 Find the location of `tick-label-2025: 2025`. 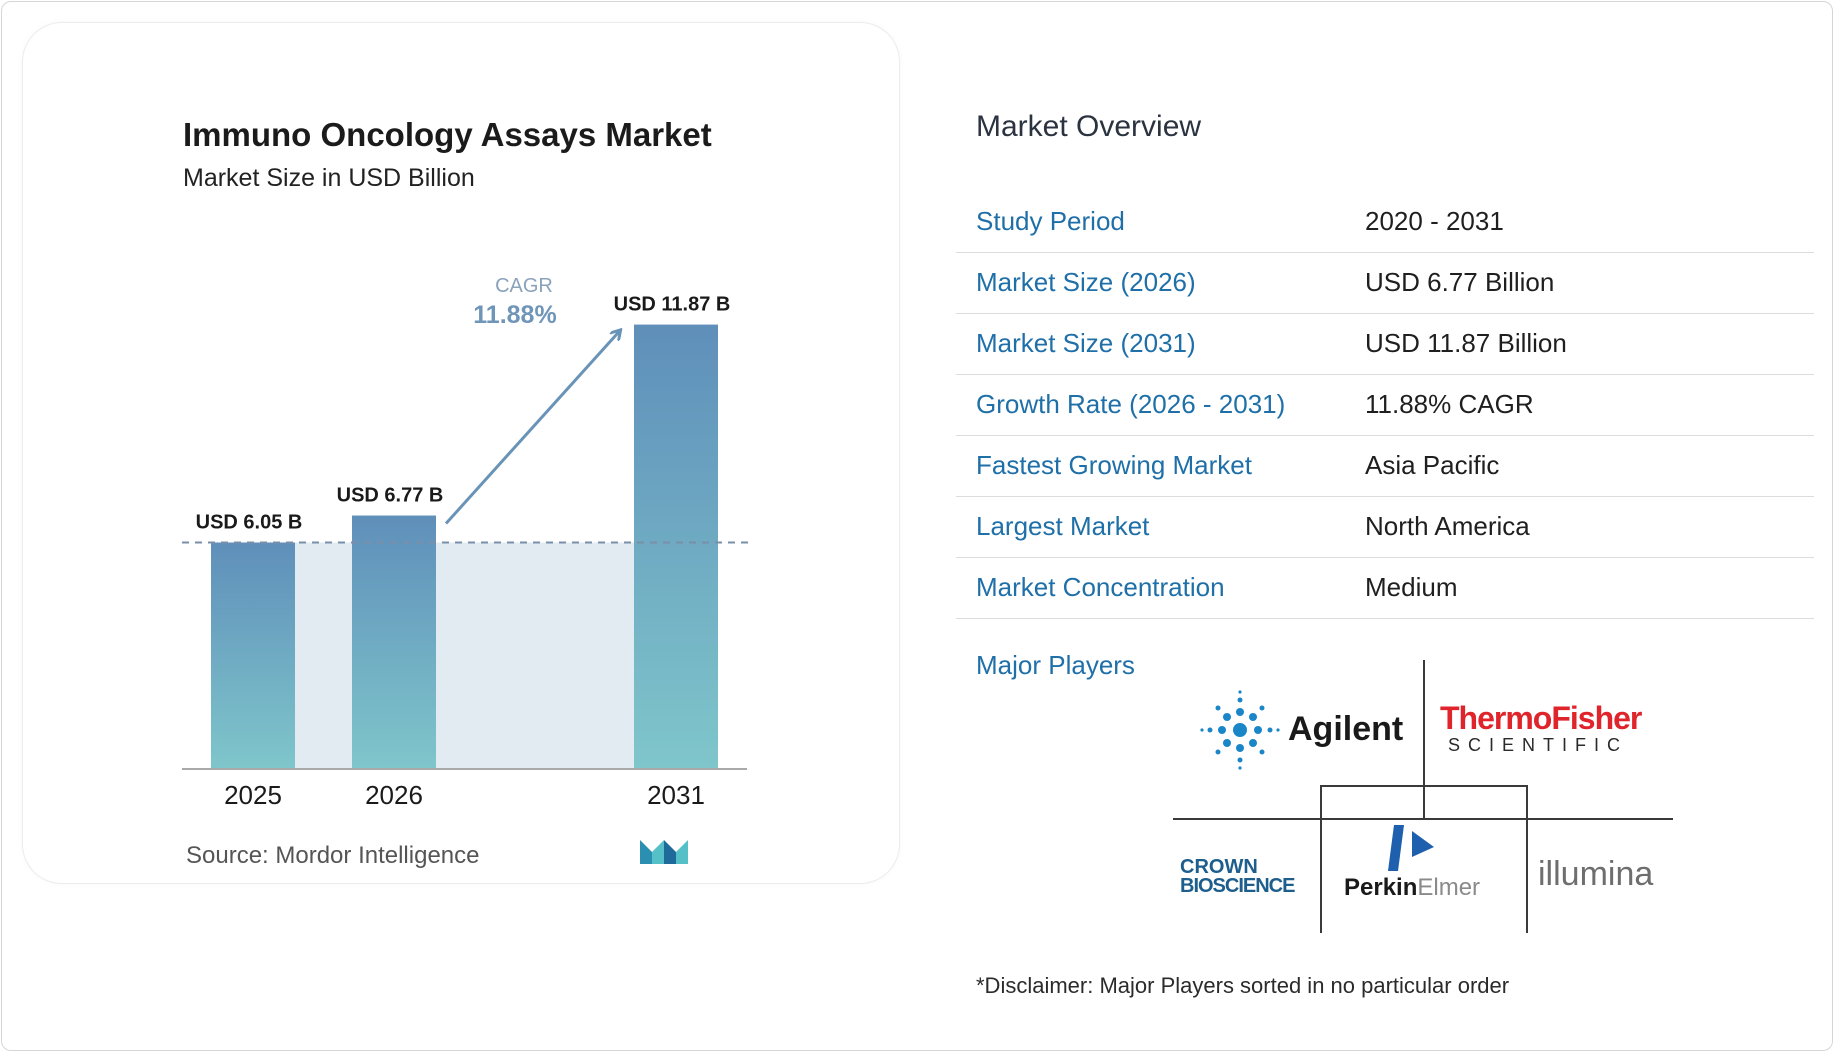

tick-label-2025: 2025 is located at coordinates (253, 795).